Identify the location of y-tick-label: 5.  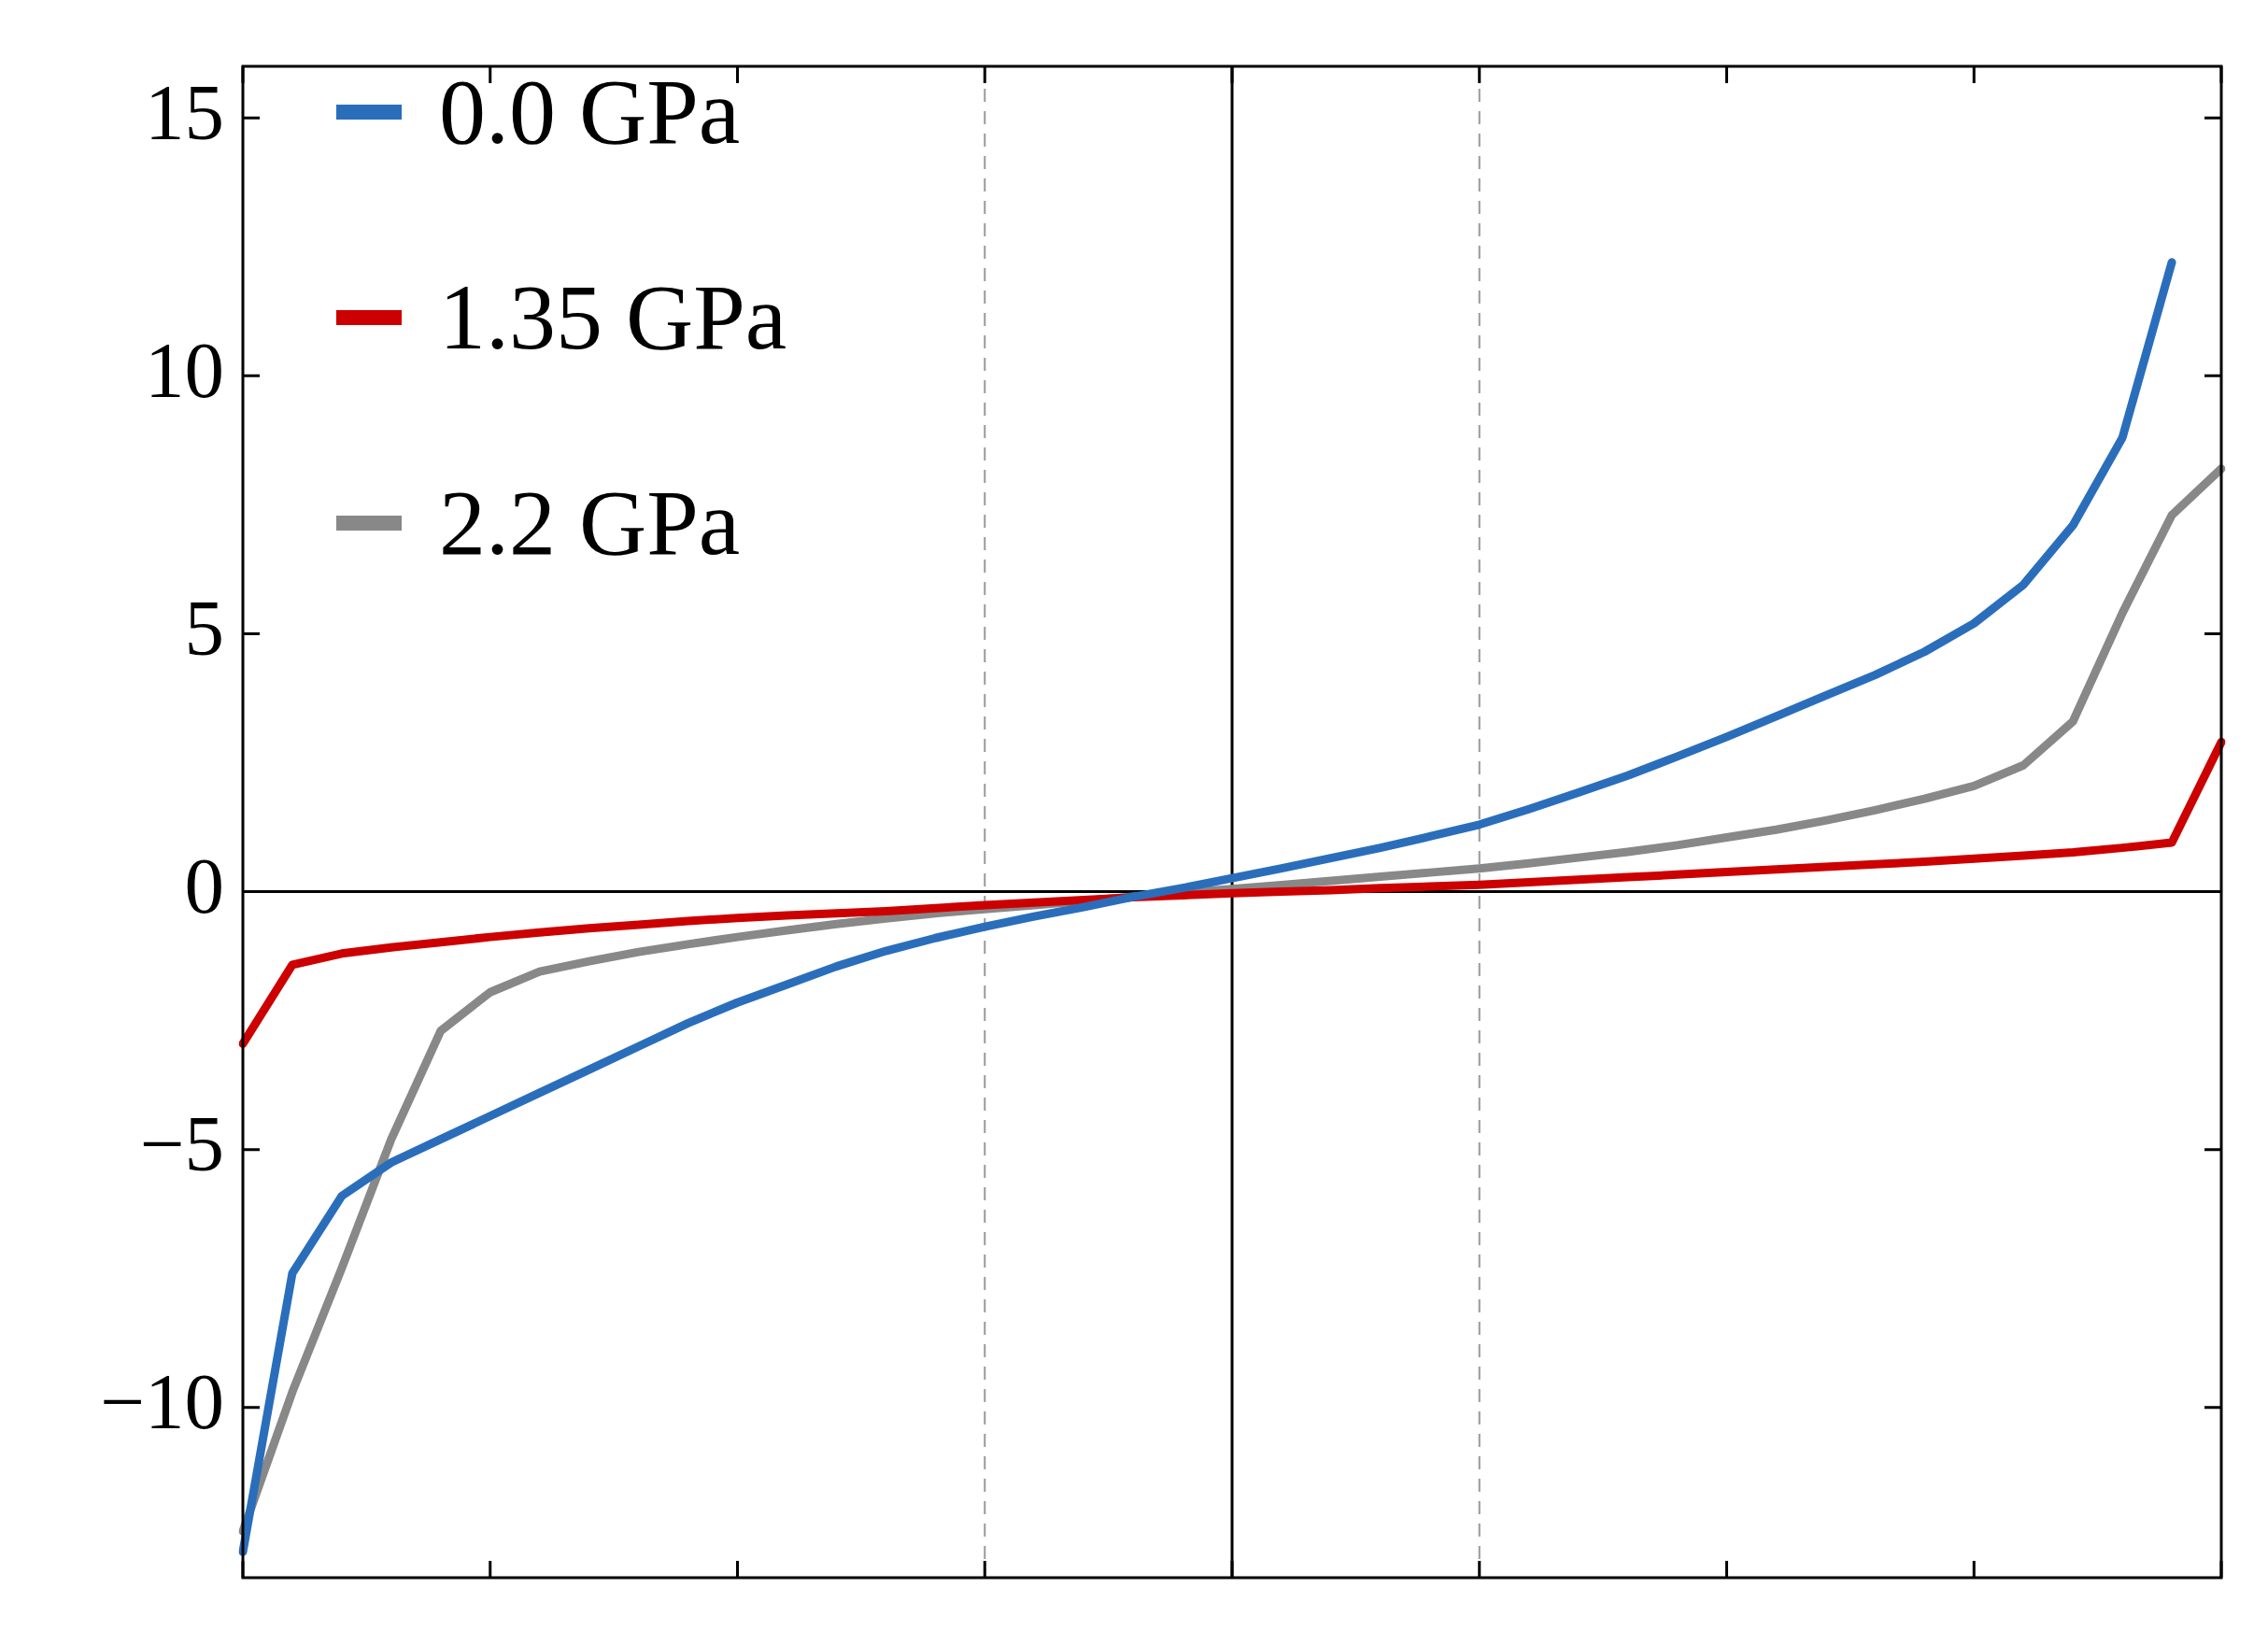
(204, 627).